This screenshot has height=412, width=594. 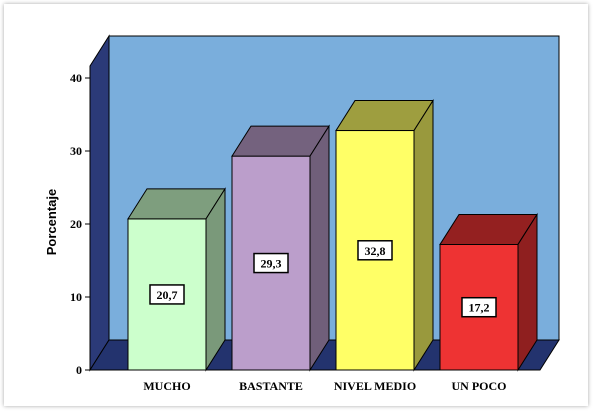 I want to click on bar-front, so click(x=375, y=250).